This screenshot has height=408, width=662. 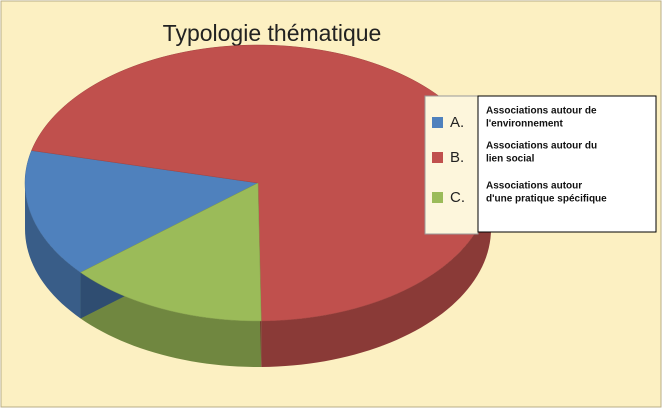 I want to click on legend-description: Associations autour du, so click(x=541, y=146).